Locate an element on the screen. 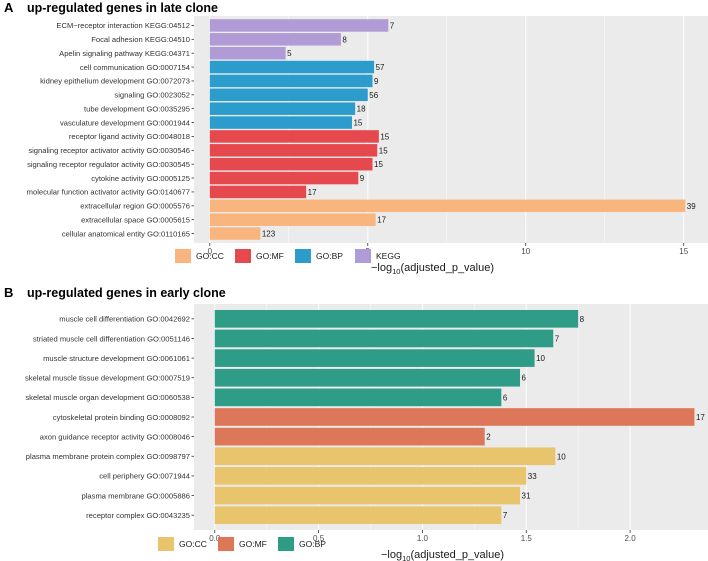 This screenshot has width=708, height=561. category-label: cell periphery GO:0071944 is located at coordinates (144, 476).